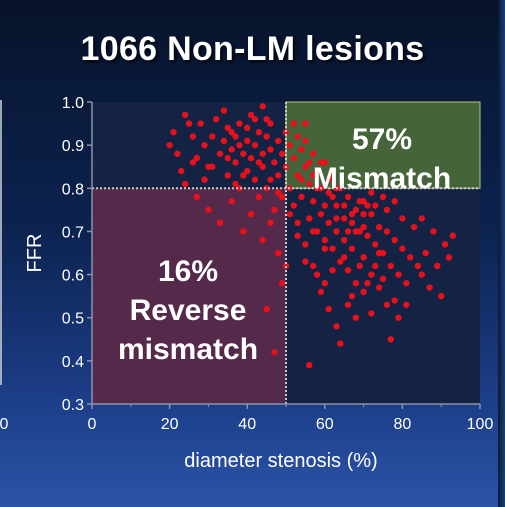 This screenshot has height=507, width=505. I want to click on y-tick-label: 0.7, so click(73, 232).